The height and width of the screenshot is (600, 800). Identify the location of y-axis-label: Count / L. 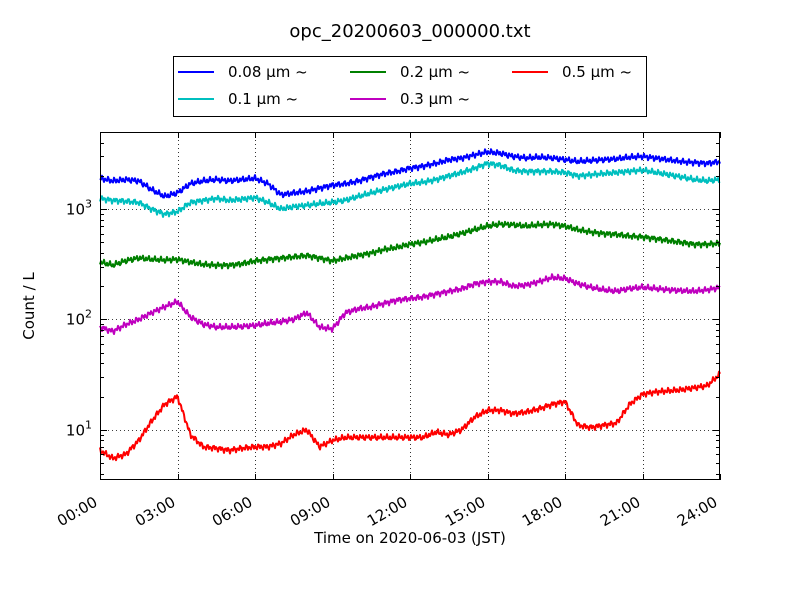
(29, 306).